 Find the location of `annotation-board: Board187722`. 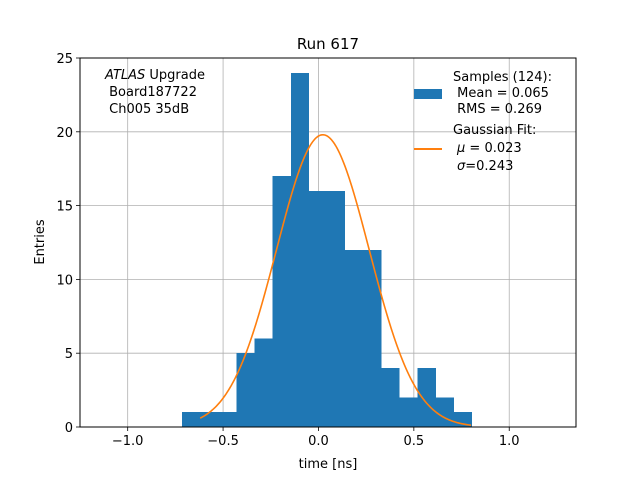

annotation-board: Board187722 is located at coordinates (151, 92).